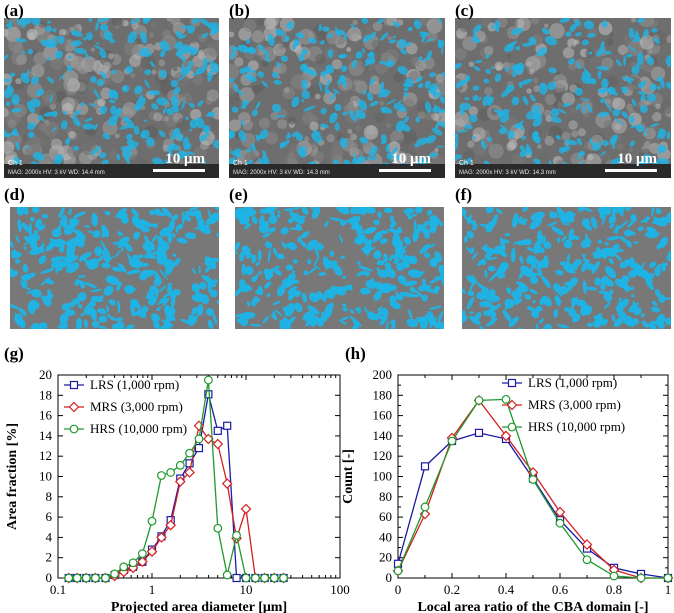 This screenshot has width=674, height=613. What do you see at coordinates (114, 268) in the screenshot?
I see `segmented-image-lrs` at bounding box center [114, 268].